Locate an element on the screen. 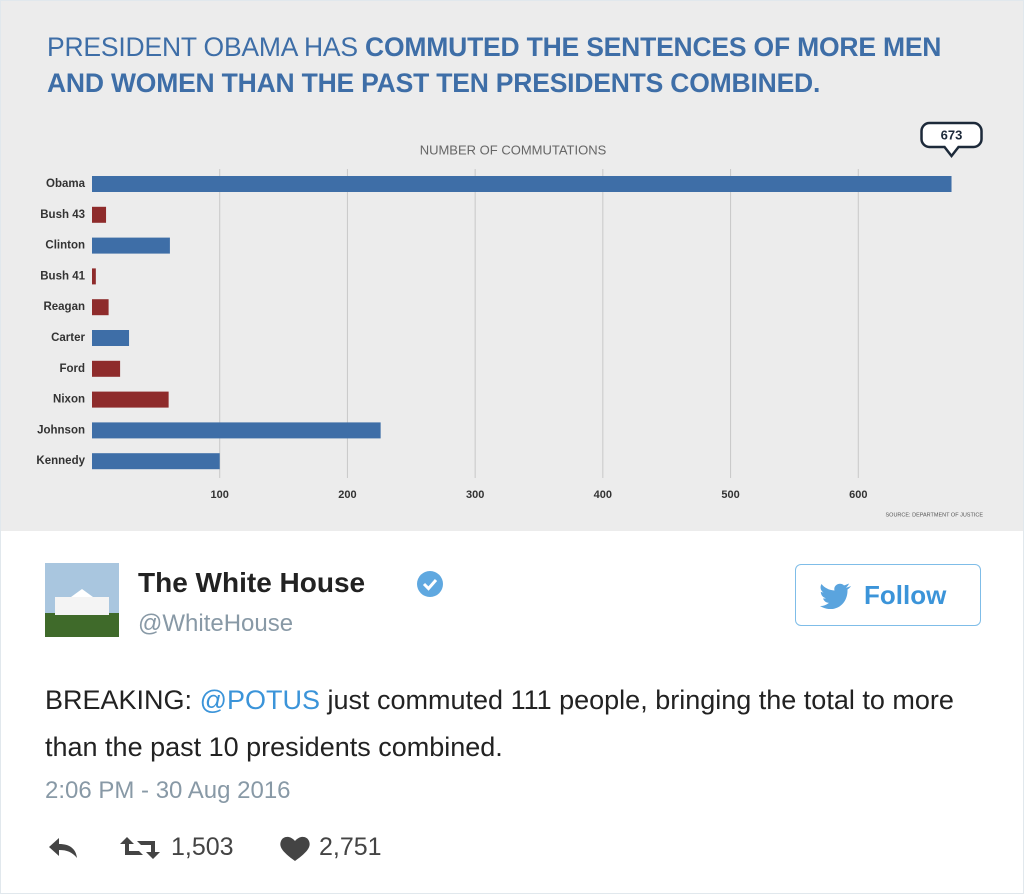  y-tick-label: Johnson is located at coordinates (61, 430).